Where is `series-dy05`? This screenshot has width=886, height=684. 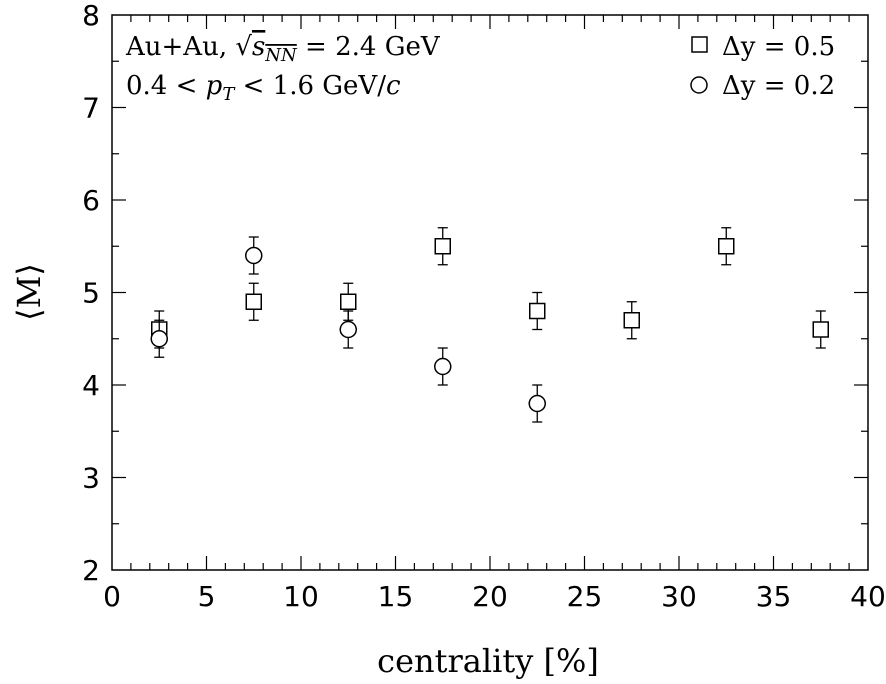
series-dy05 is located at coordinates (490, 288).